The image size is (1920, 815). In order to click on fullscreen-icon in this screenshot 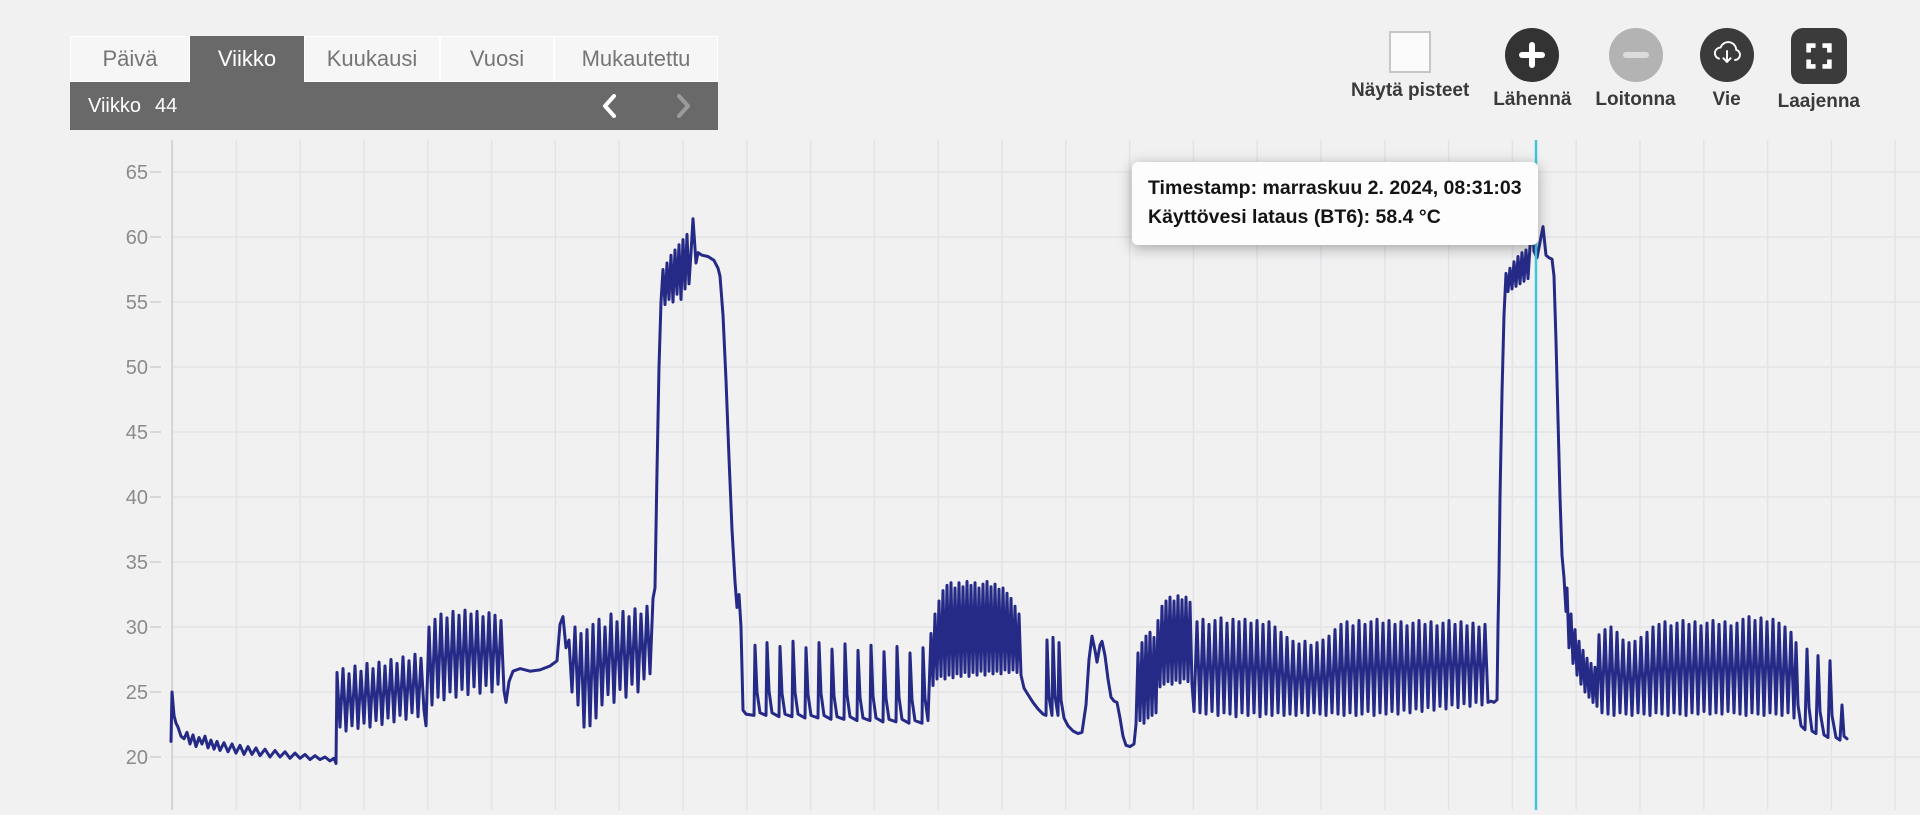, I will do `click(1819, 56)`.